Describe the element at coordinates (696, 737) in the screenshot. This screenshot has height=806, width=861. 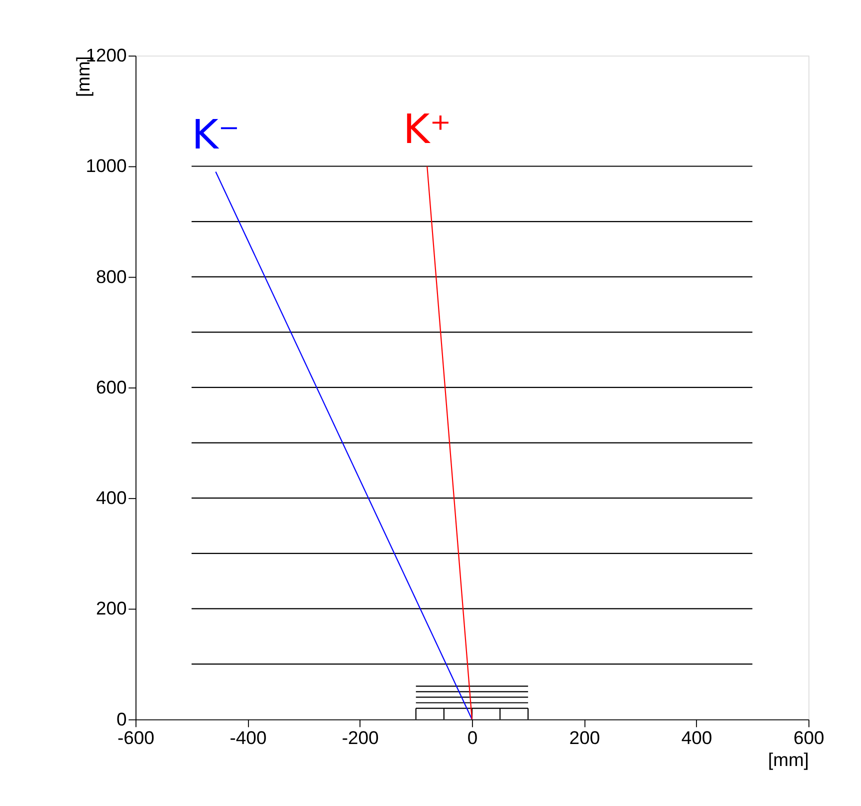
I see `x-tick-label: 400` at that location.